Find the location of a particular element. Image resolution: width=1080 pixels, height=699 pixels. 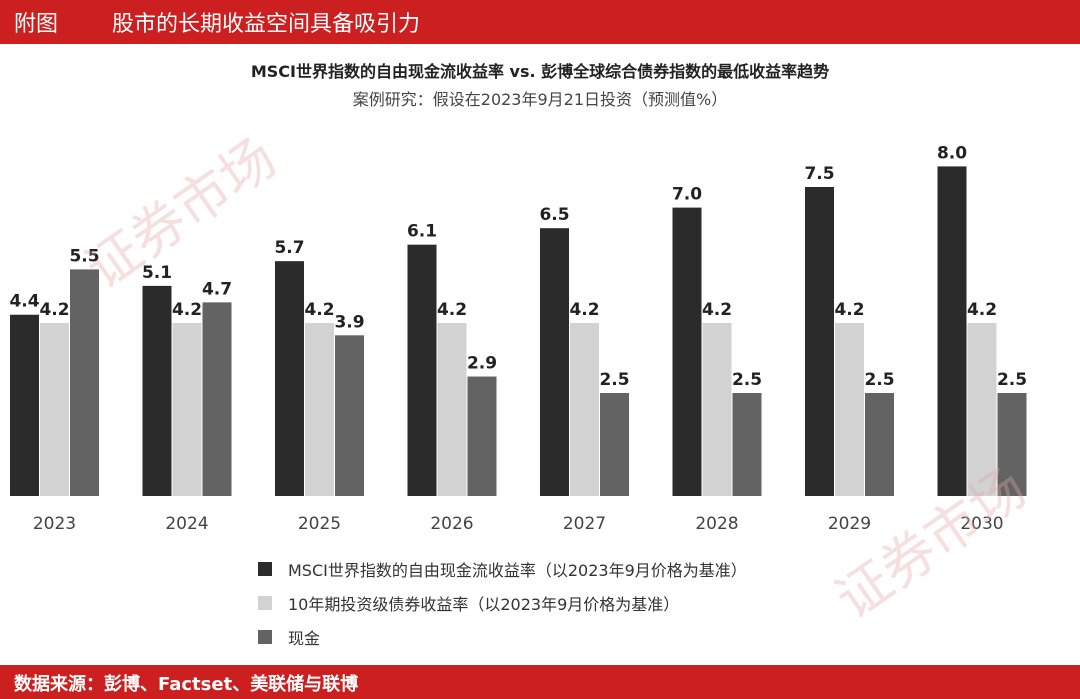

legend-label: 现金 is located at coordinates (304, 638).